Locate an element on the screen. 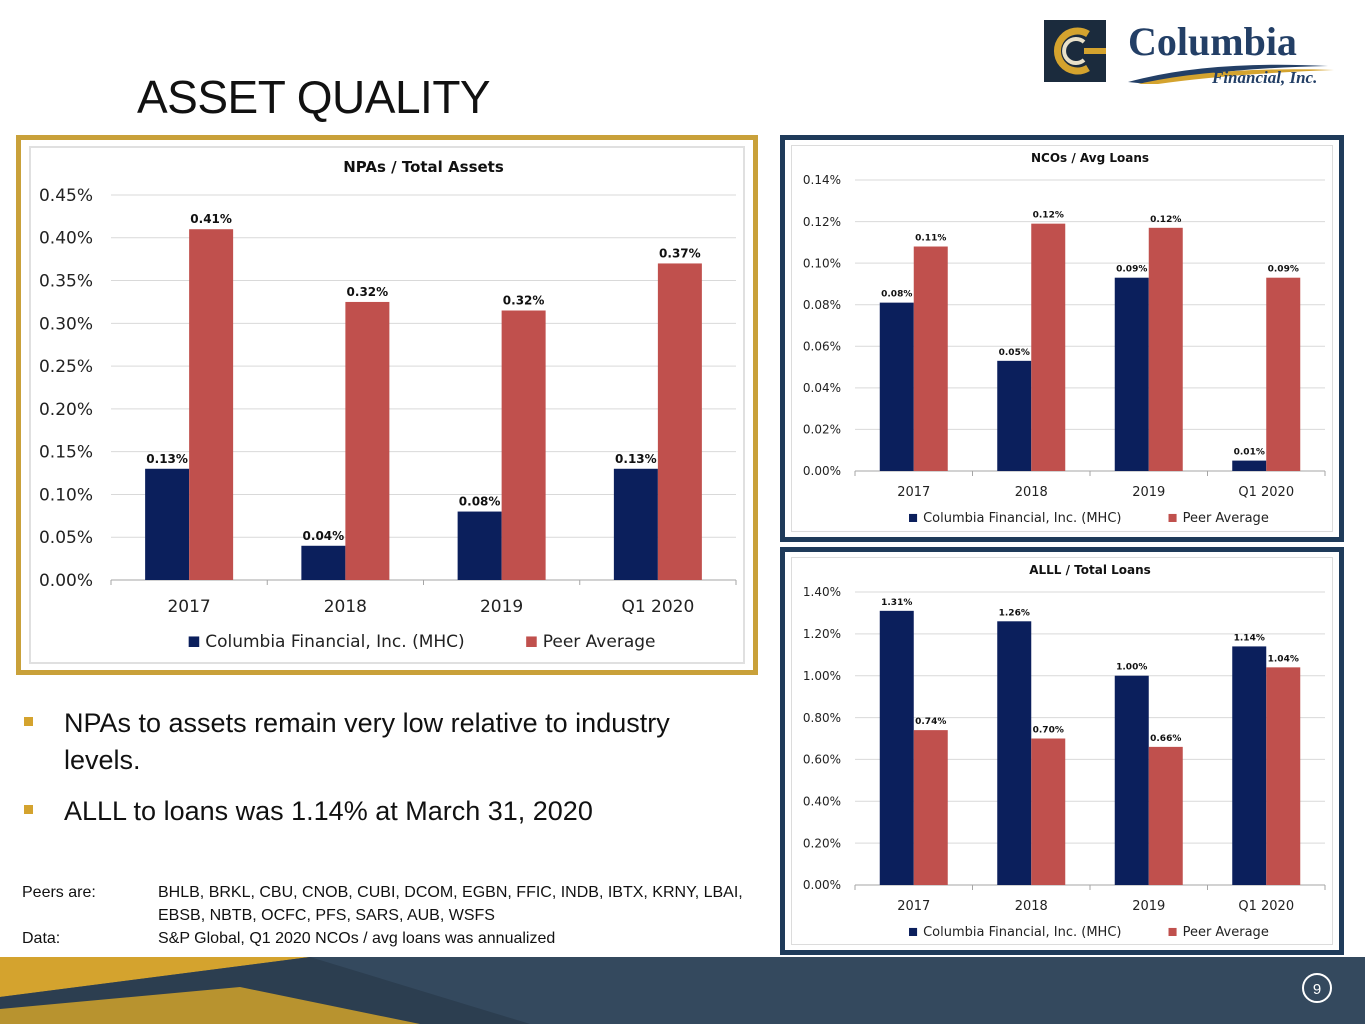 The image size is (1365, 1024). y-tick-label: 0.08% is located at coordinates (822, 305).